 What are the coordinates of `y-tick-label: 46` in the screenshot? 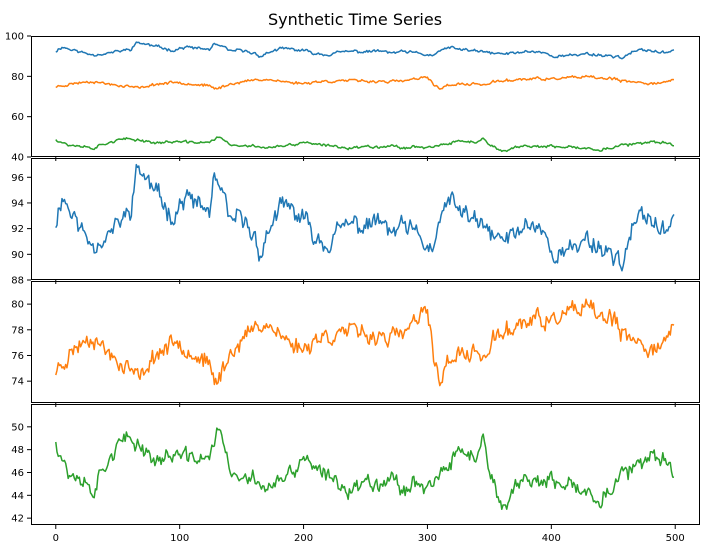 It's located at (17, 473).